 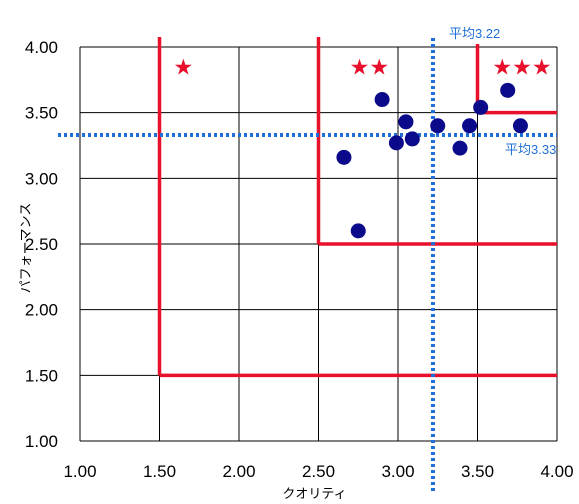 I want to click on x-tick-label: 2.00, so click(x=238, y=471).